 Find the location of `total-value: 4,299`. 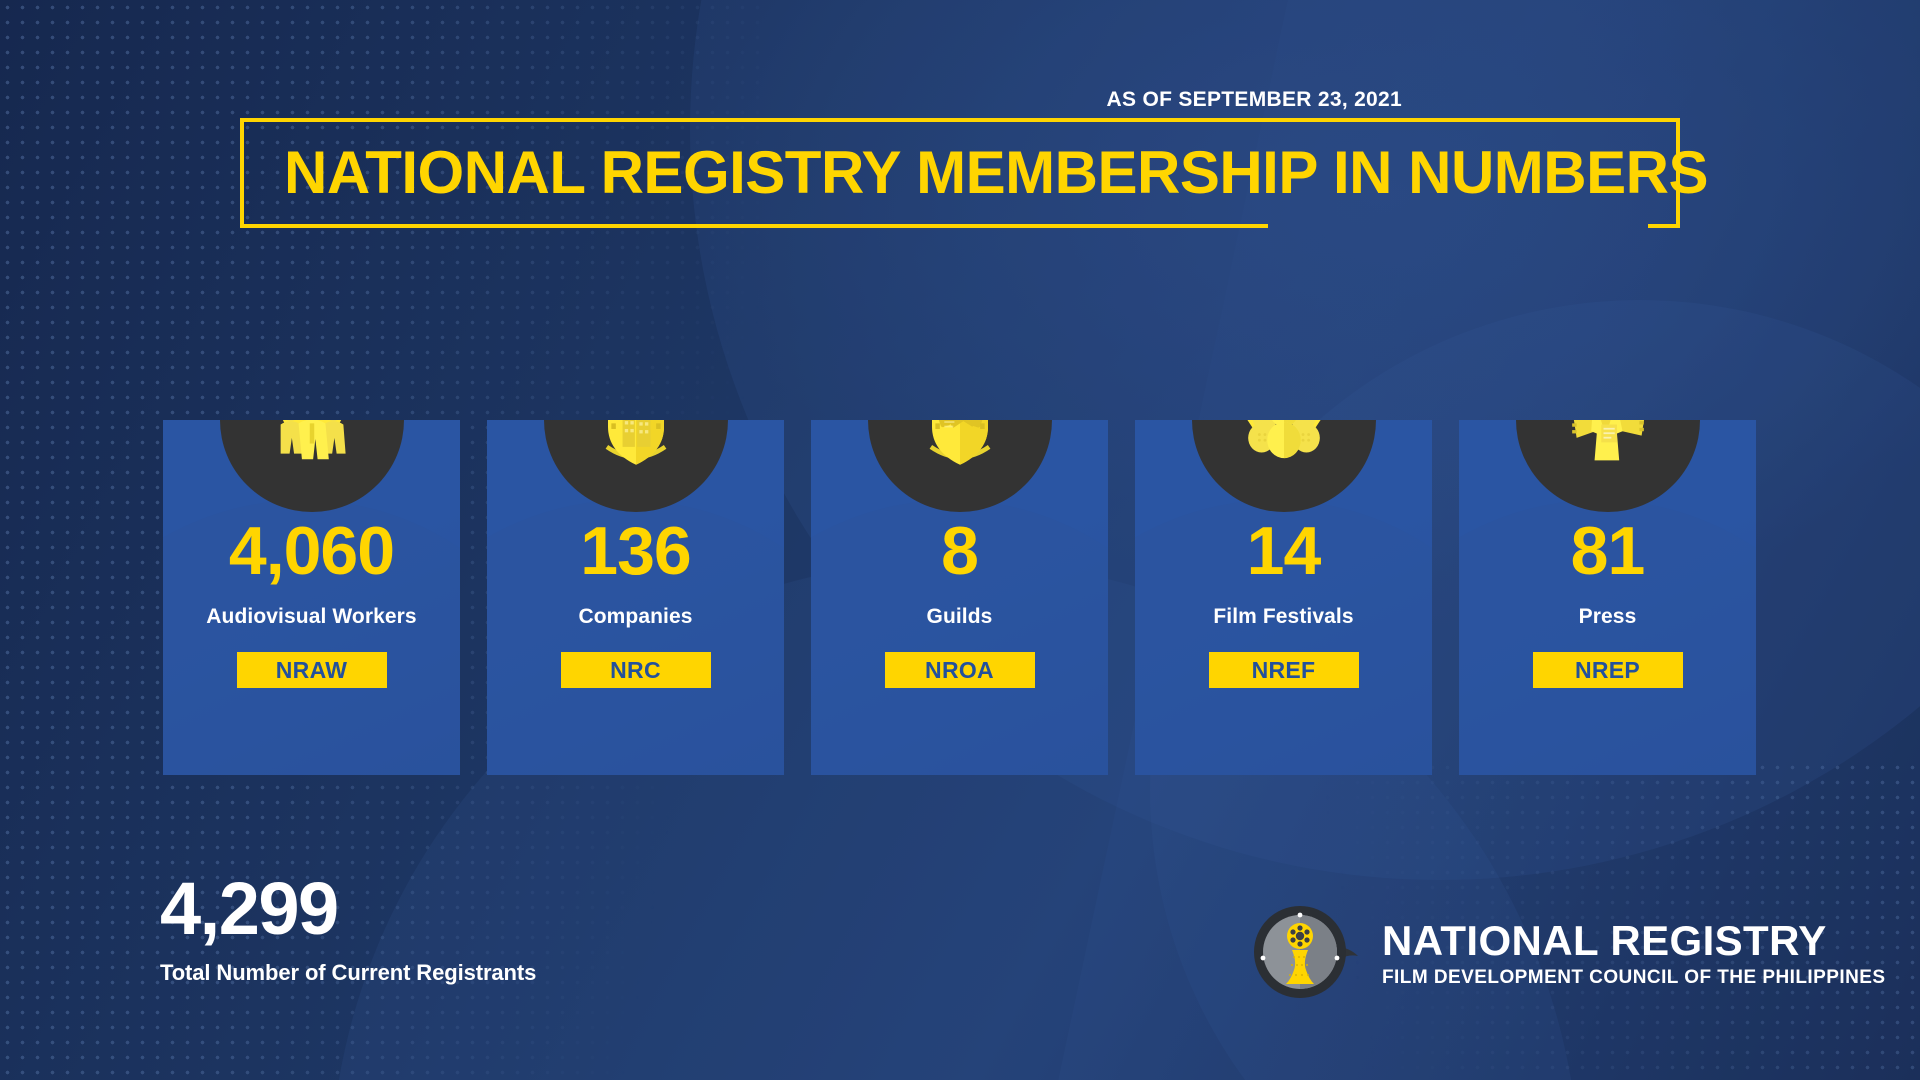

total-value: 4,299 is located at coordinates (249, 908).